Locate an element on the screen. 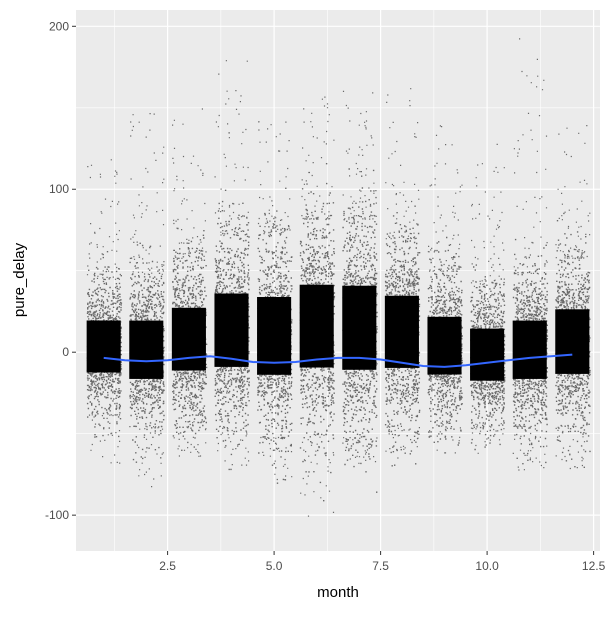 This screenshot has height=617, width=616. x-tick-label: 7.5 is located at coordinates (380, 566).